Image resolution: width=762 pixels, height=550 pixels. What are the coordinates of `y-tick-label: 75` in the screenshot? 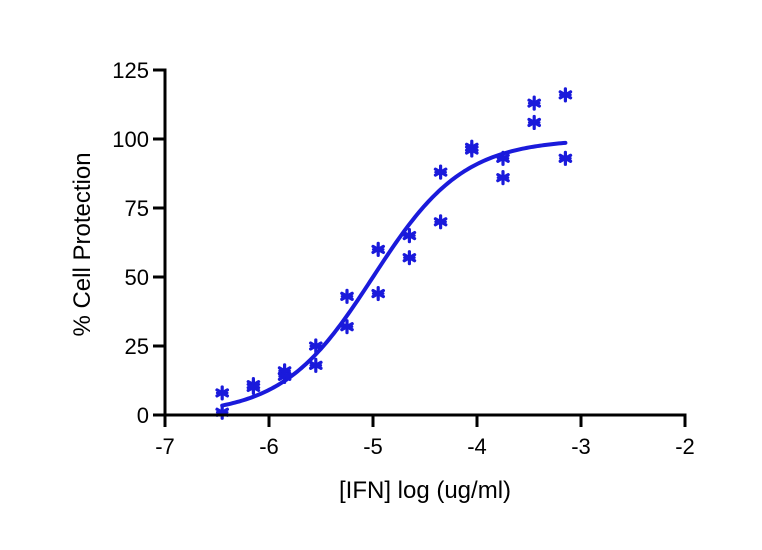 It's located at (137, 208).